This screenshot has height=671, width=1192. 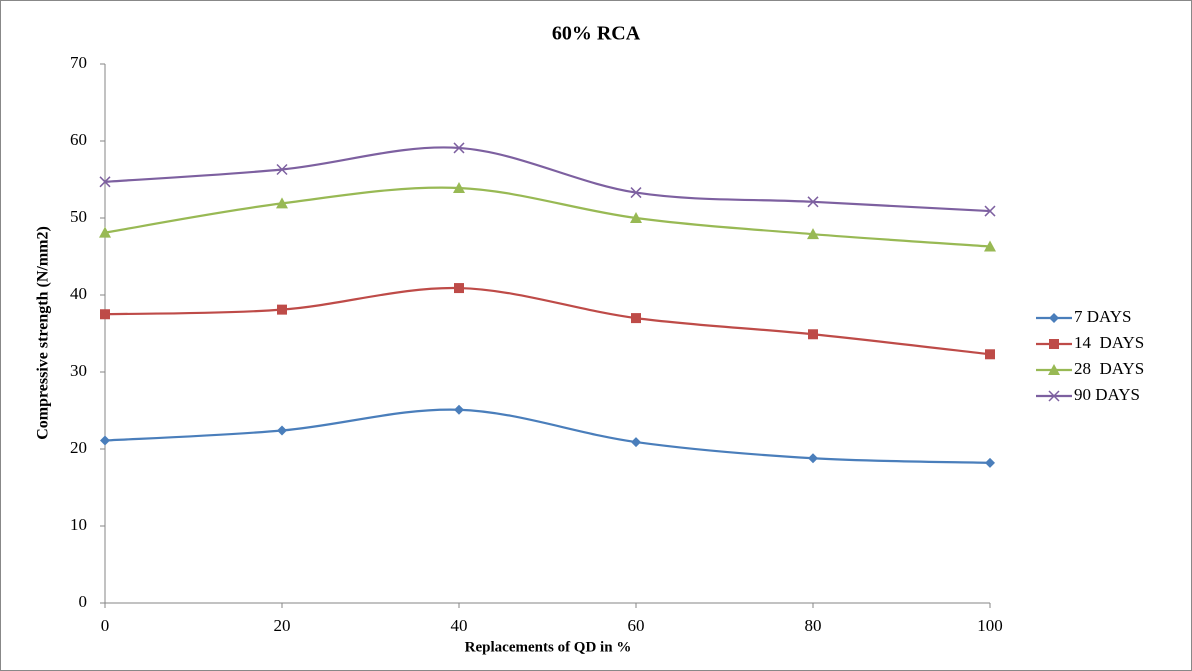 What do you see at coordinates (105, 625) in the screenshot?
I see `x-tick-label: 0` at bounding box center [105, 625].